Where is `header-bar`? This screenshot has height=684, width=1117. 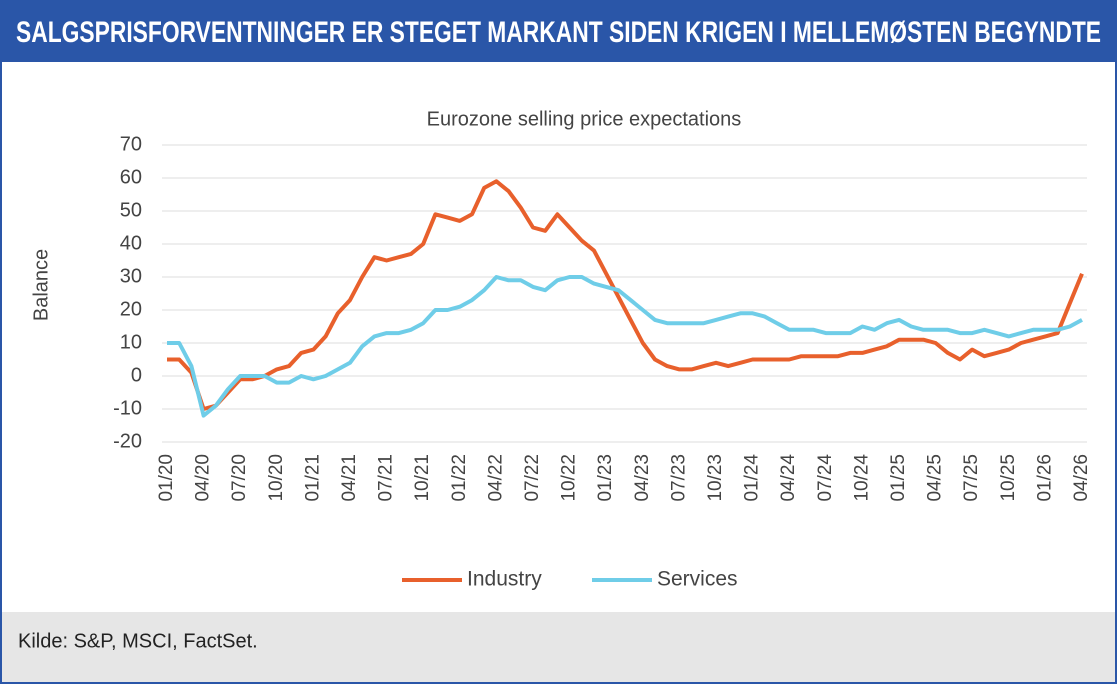
header-bar is located at coordinates (558, 32).